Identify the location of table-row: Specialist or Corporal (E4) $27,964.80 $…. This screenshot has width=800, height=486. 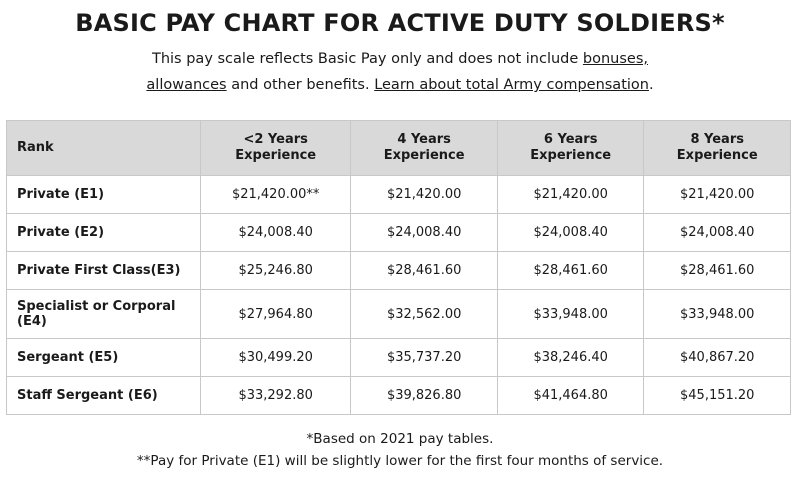
(399, 314).